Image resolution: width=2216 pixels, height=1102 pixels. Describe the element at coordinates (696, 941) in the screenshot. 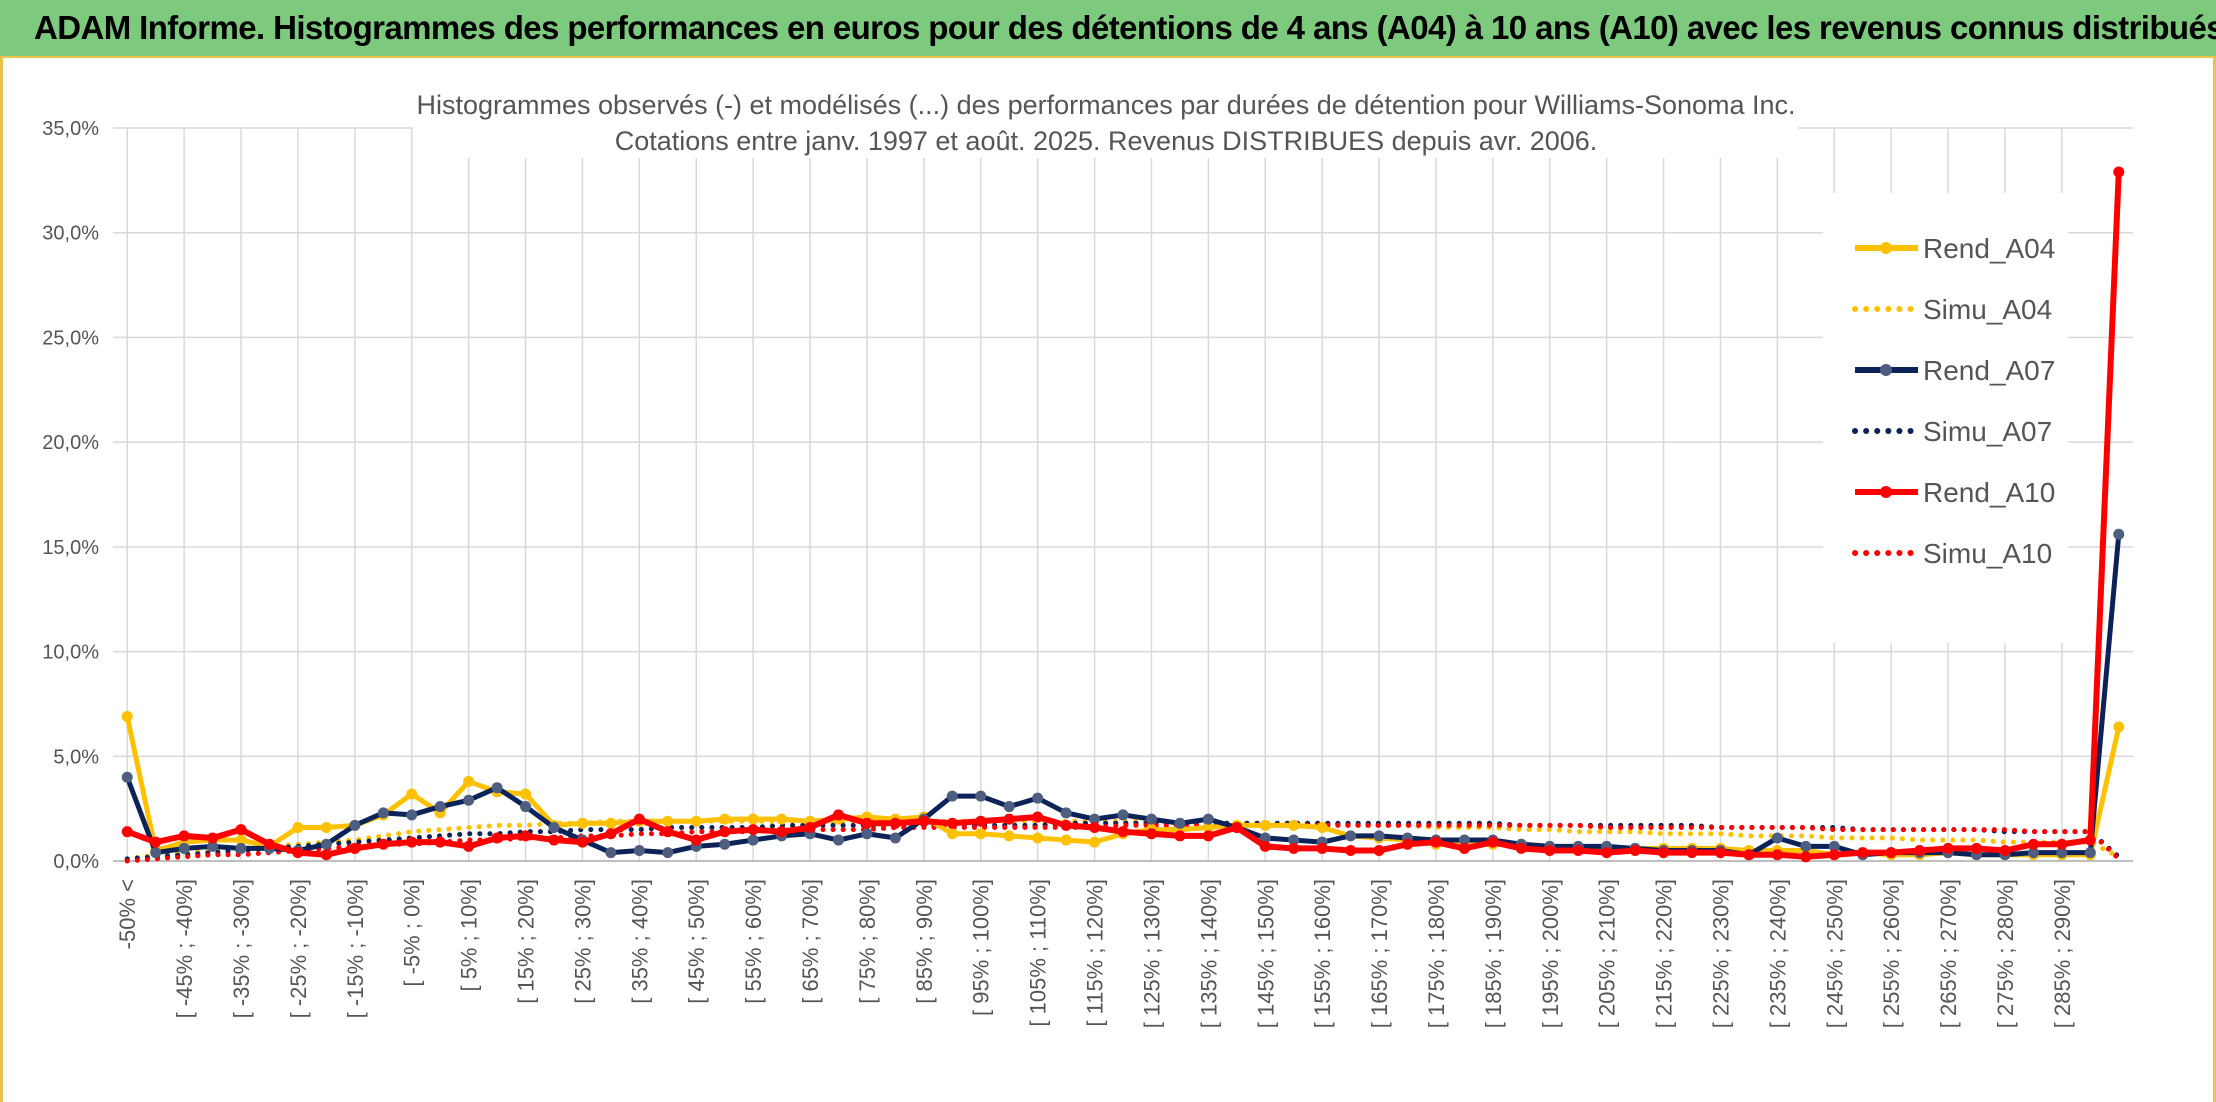

I see `x-tick-label: [ 45% ; 50%]` at that location.